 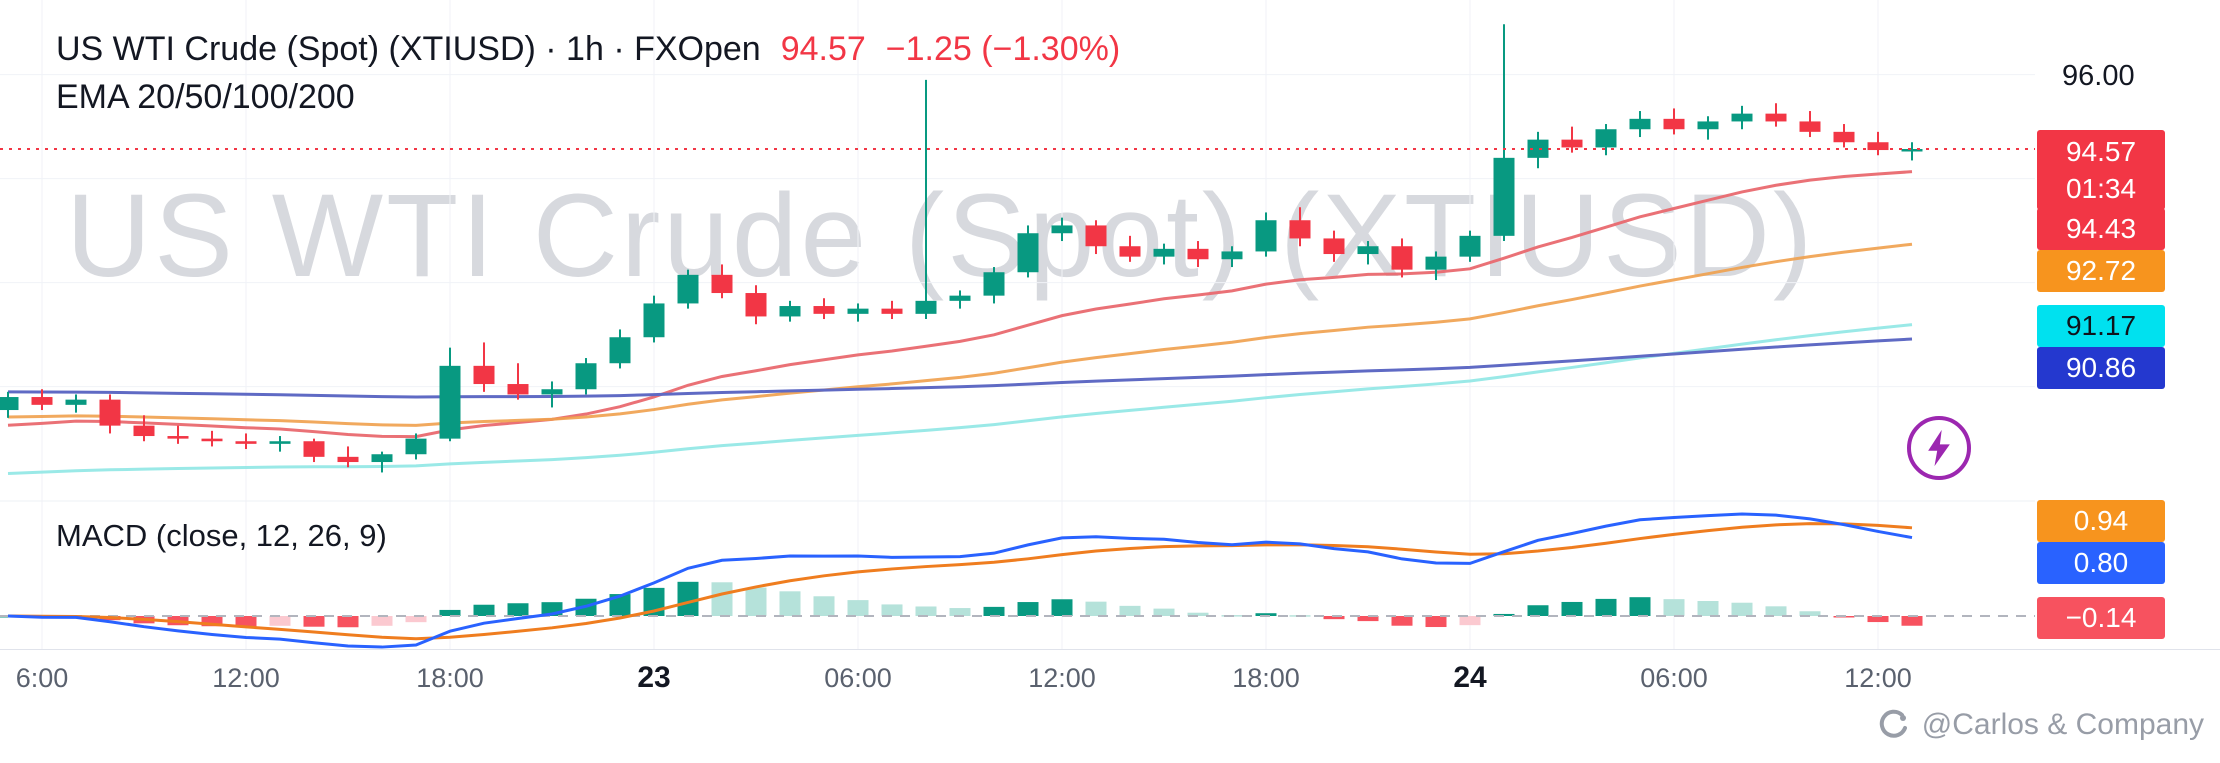 I want to click on macd-signal-badge: 0.94, so click(x=2101, y=521).